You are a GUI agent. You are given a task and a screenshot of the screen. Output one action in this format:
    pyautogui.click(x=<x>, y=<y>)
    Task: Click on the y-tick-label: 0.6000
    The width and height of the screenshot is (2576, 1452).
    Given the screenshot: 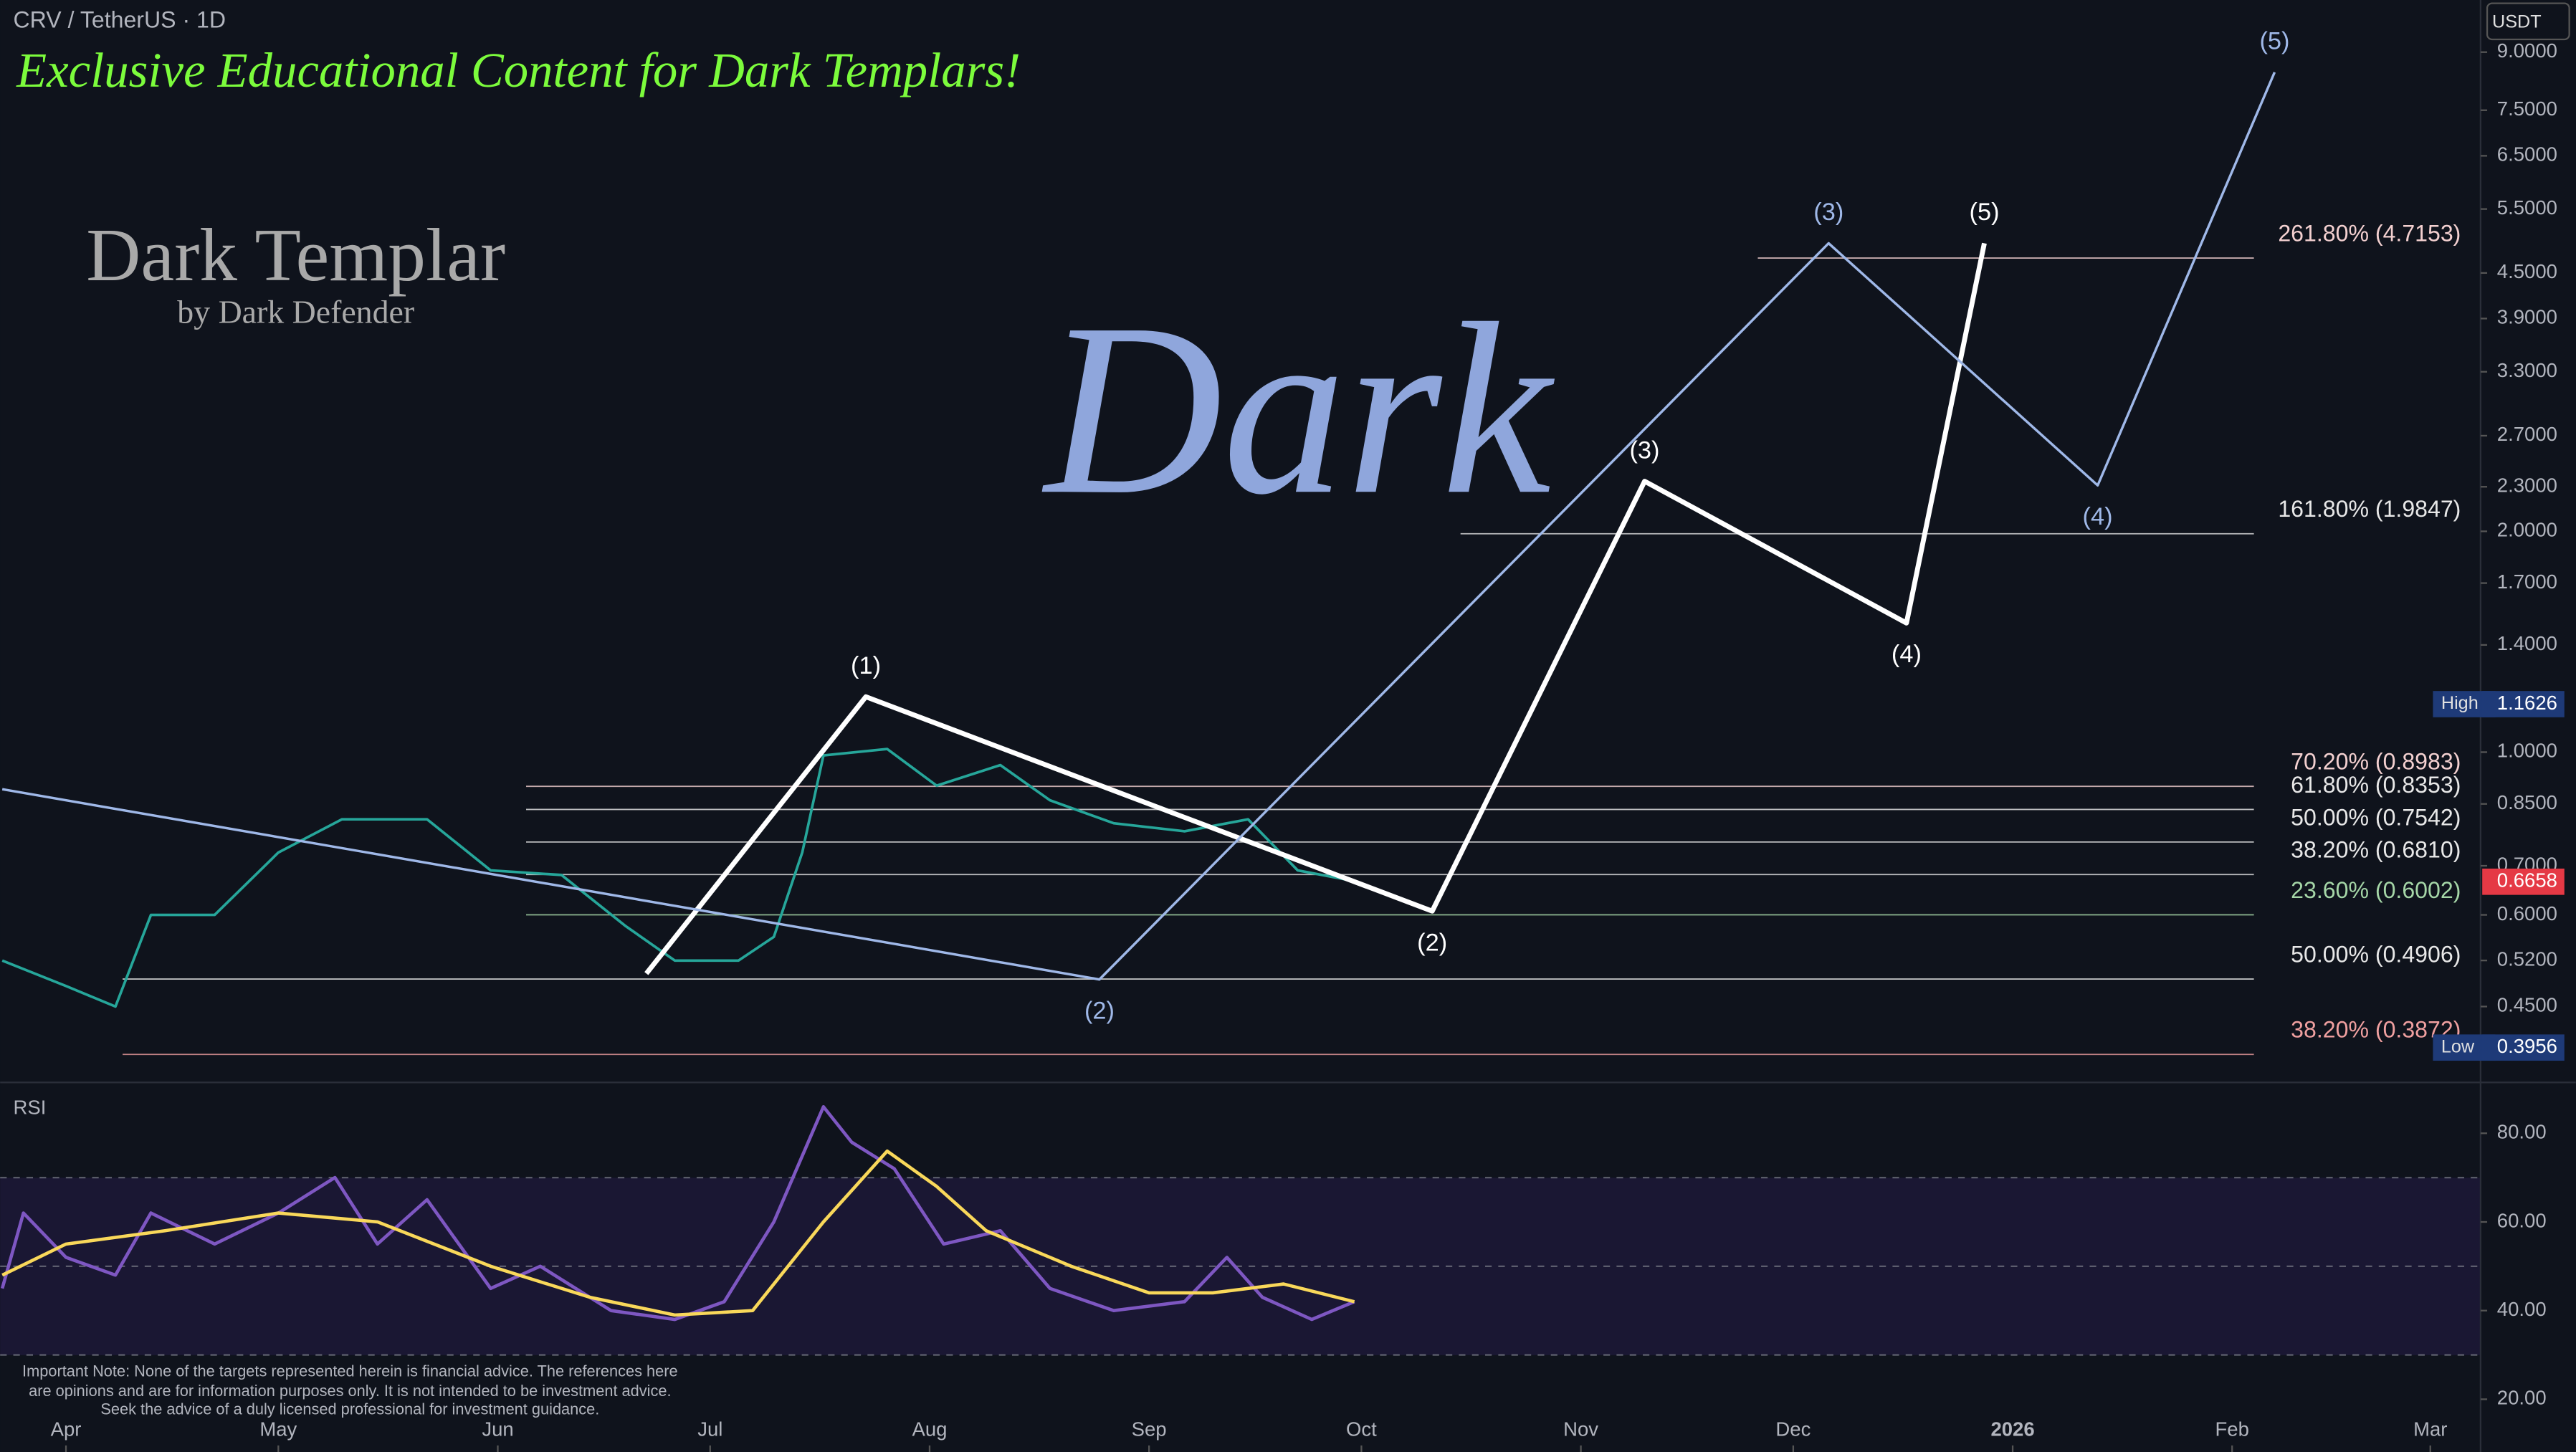 What is the action you would take?
    pyautogui.click(x=2527, y=913)
    